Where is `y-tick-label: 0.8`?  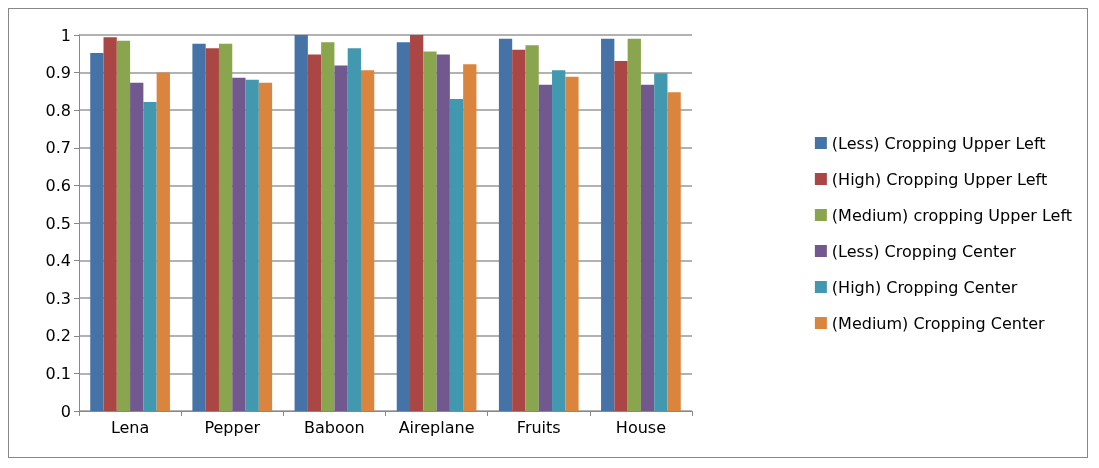
y-tick-label: 0.8 is located at coordinates (58, 110).